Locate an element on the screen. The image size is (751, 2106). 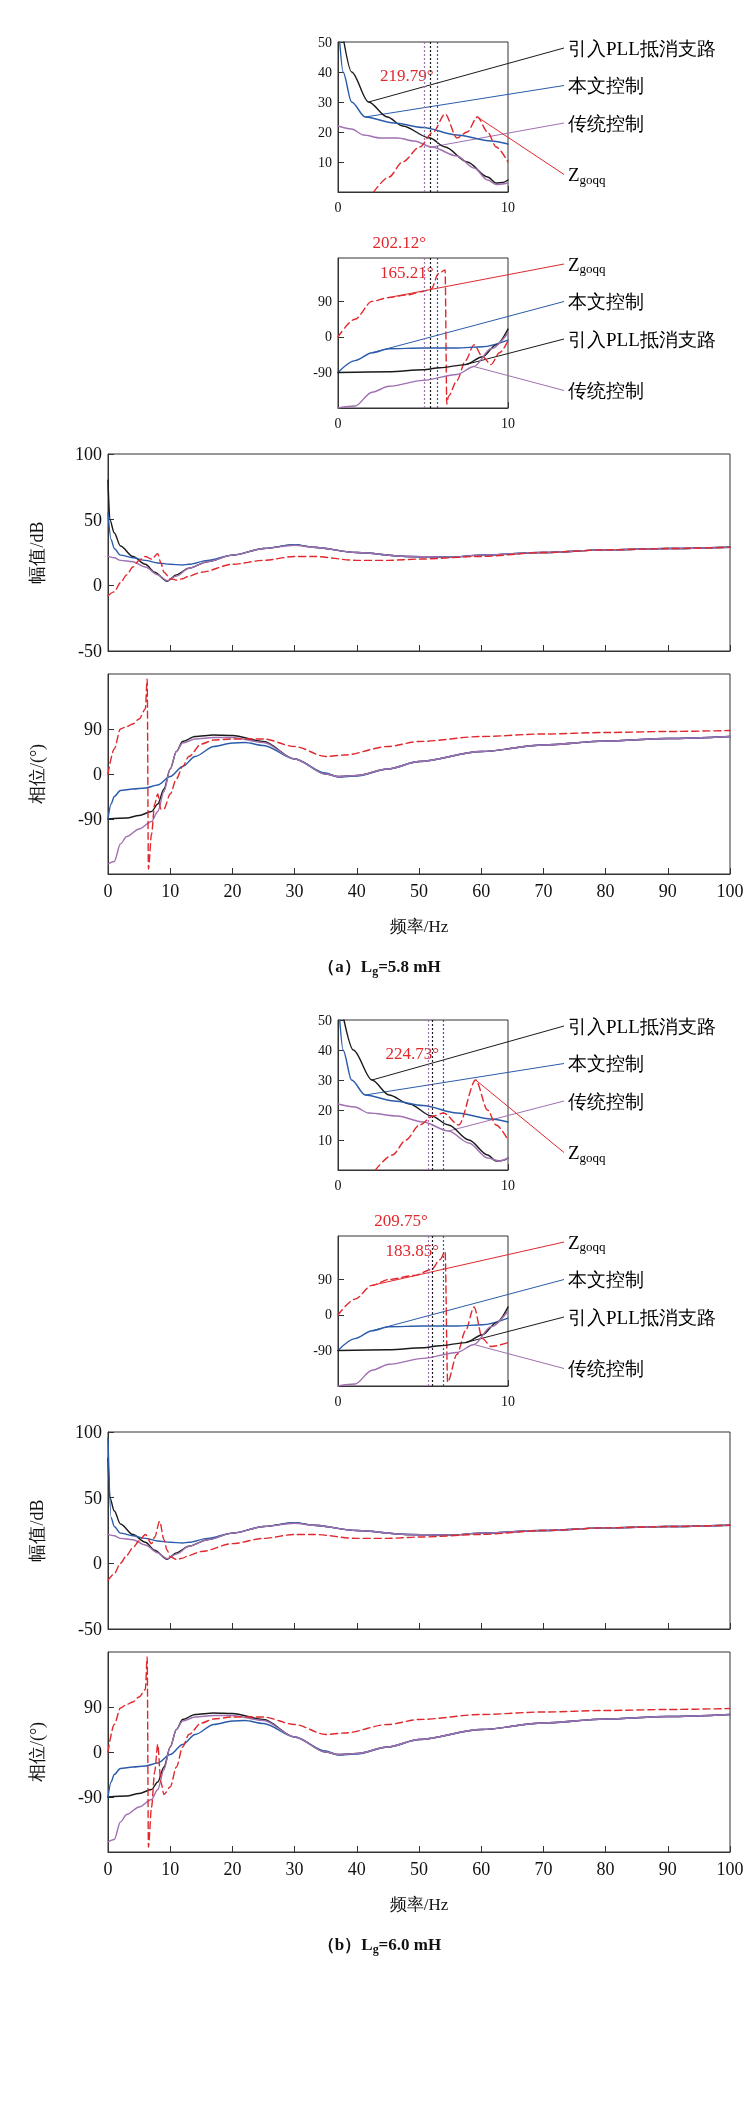
annotation: 165.21° is located at coordinates (406, 272).